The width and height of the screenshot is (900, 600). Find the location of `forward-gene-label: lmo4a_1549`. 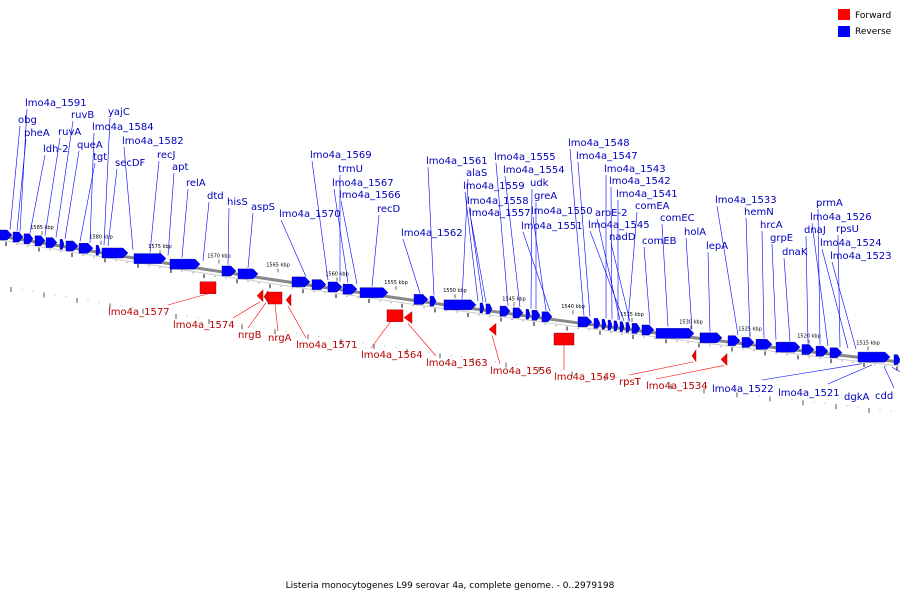

forward-gene-label: lmo4a_1549 is located at coordinates (585, 377).